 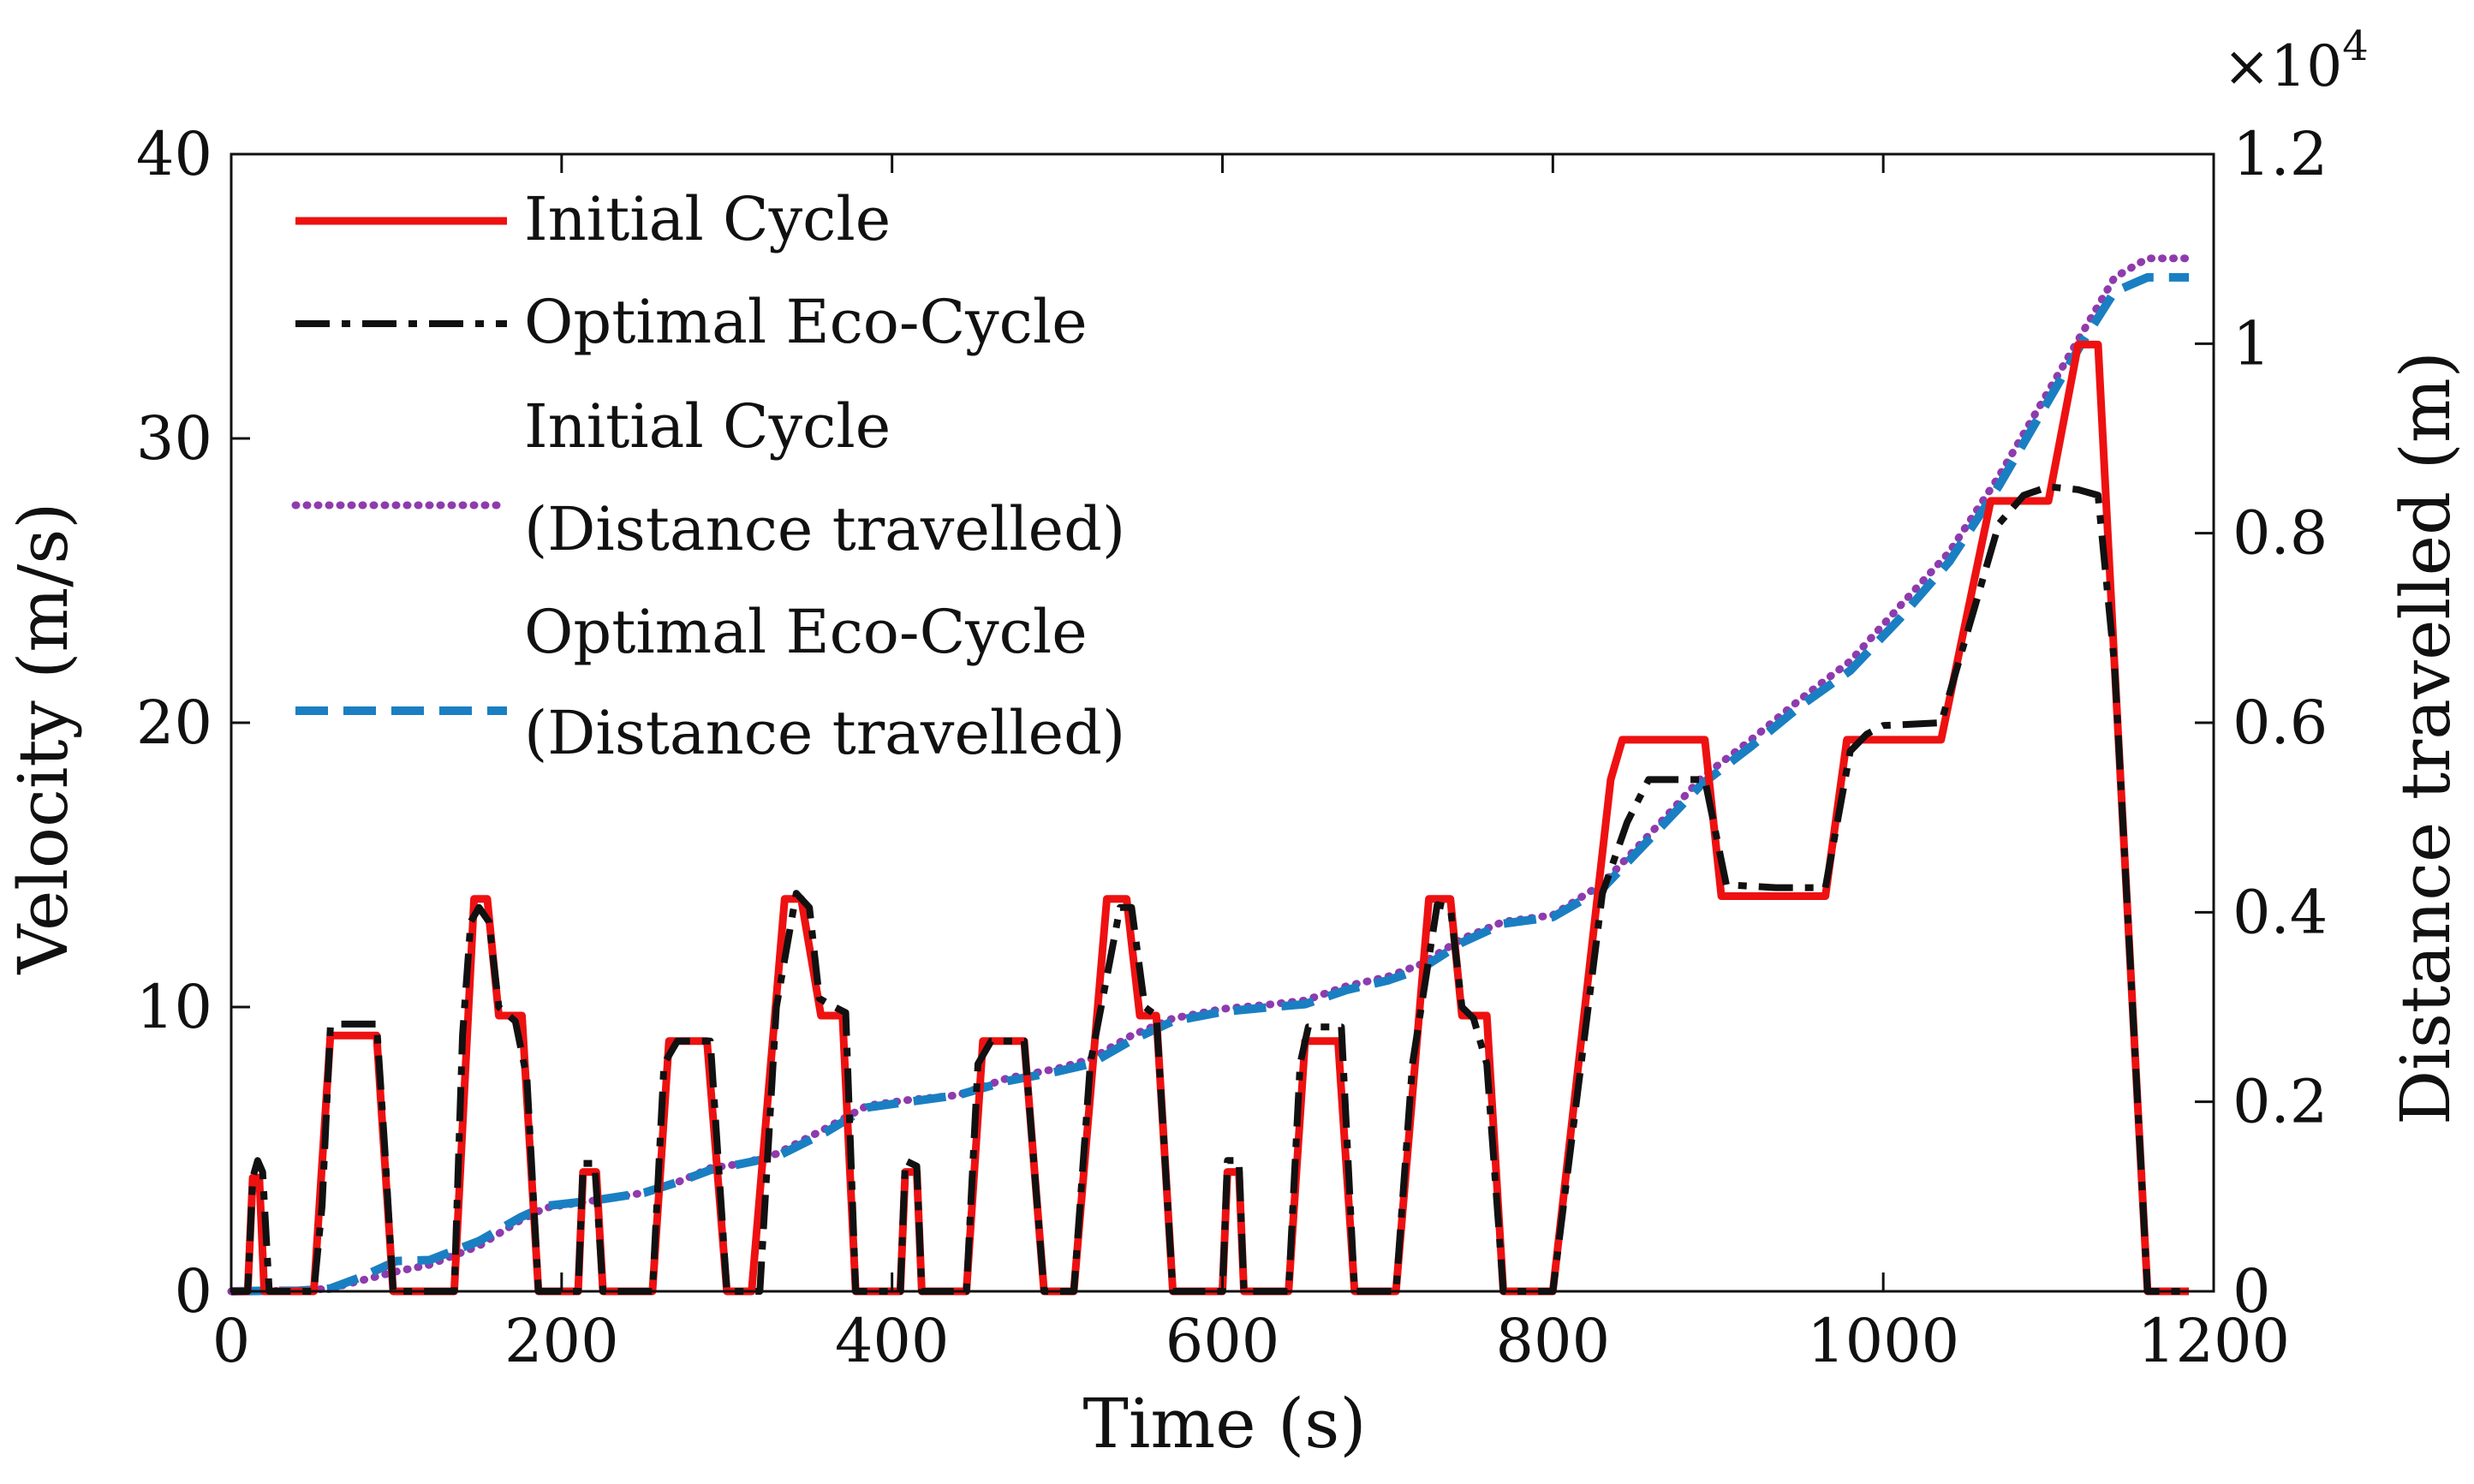 I want to click on x-tick-label: 400, so click(x=892, y=1341).